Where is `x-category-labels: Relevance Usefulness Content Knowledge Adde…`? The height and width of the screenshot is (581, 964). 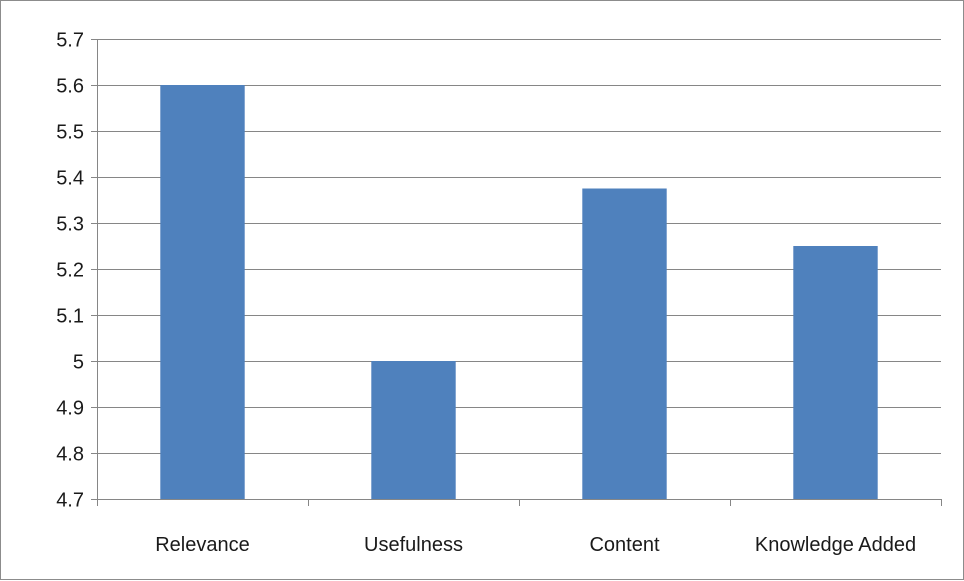
x-category-labels: Relevance Usefulness Content Knowledge Adde… is located at coordinates (535, 545).